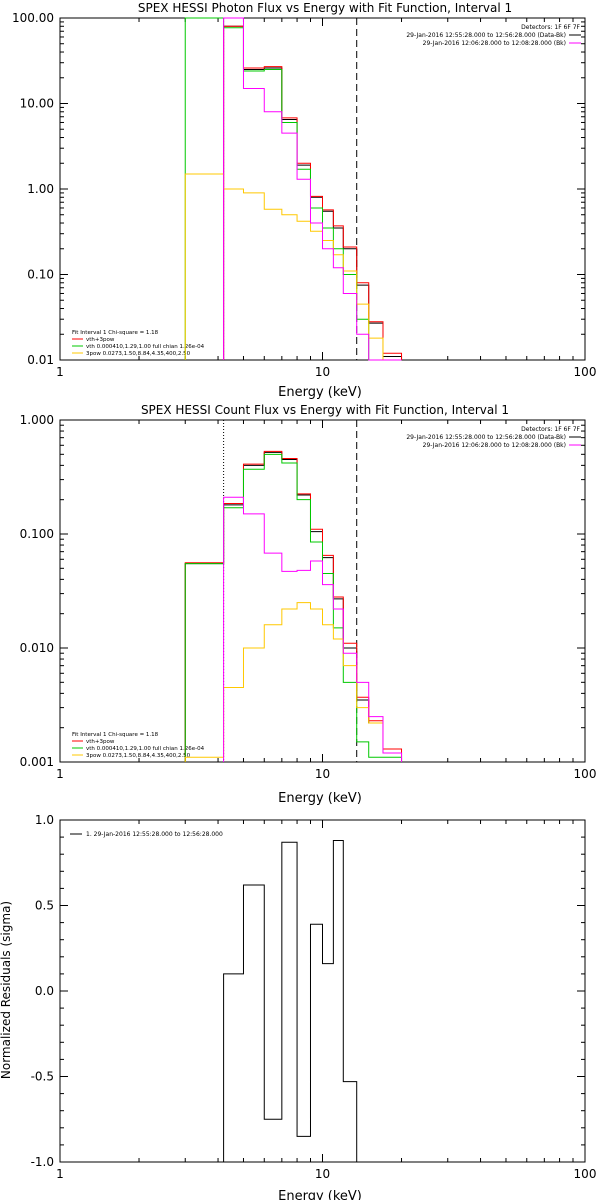 This screenshot has height=1200, width=600. What do you see at coordinates (37, 104) in the screenshot?
I see `y-tick-label: 10.00` at bounding box center [37, 104].